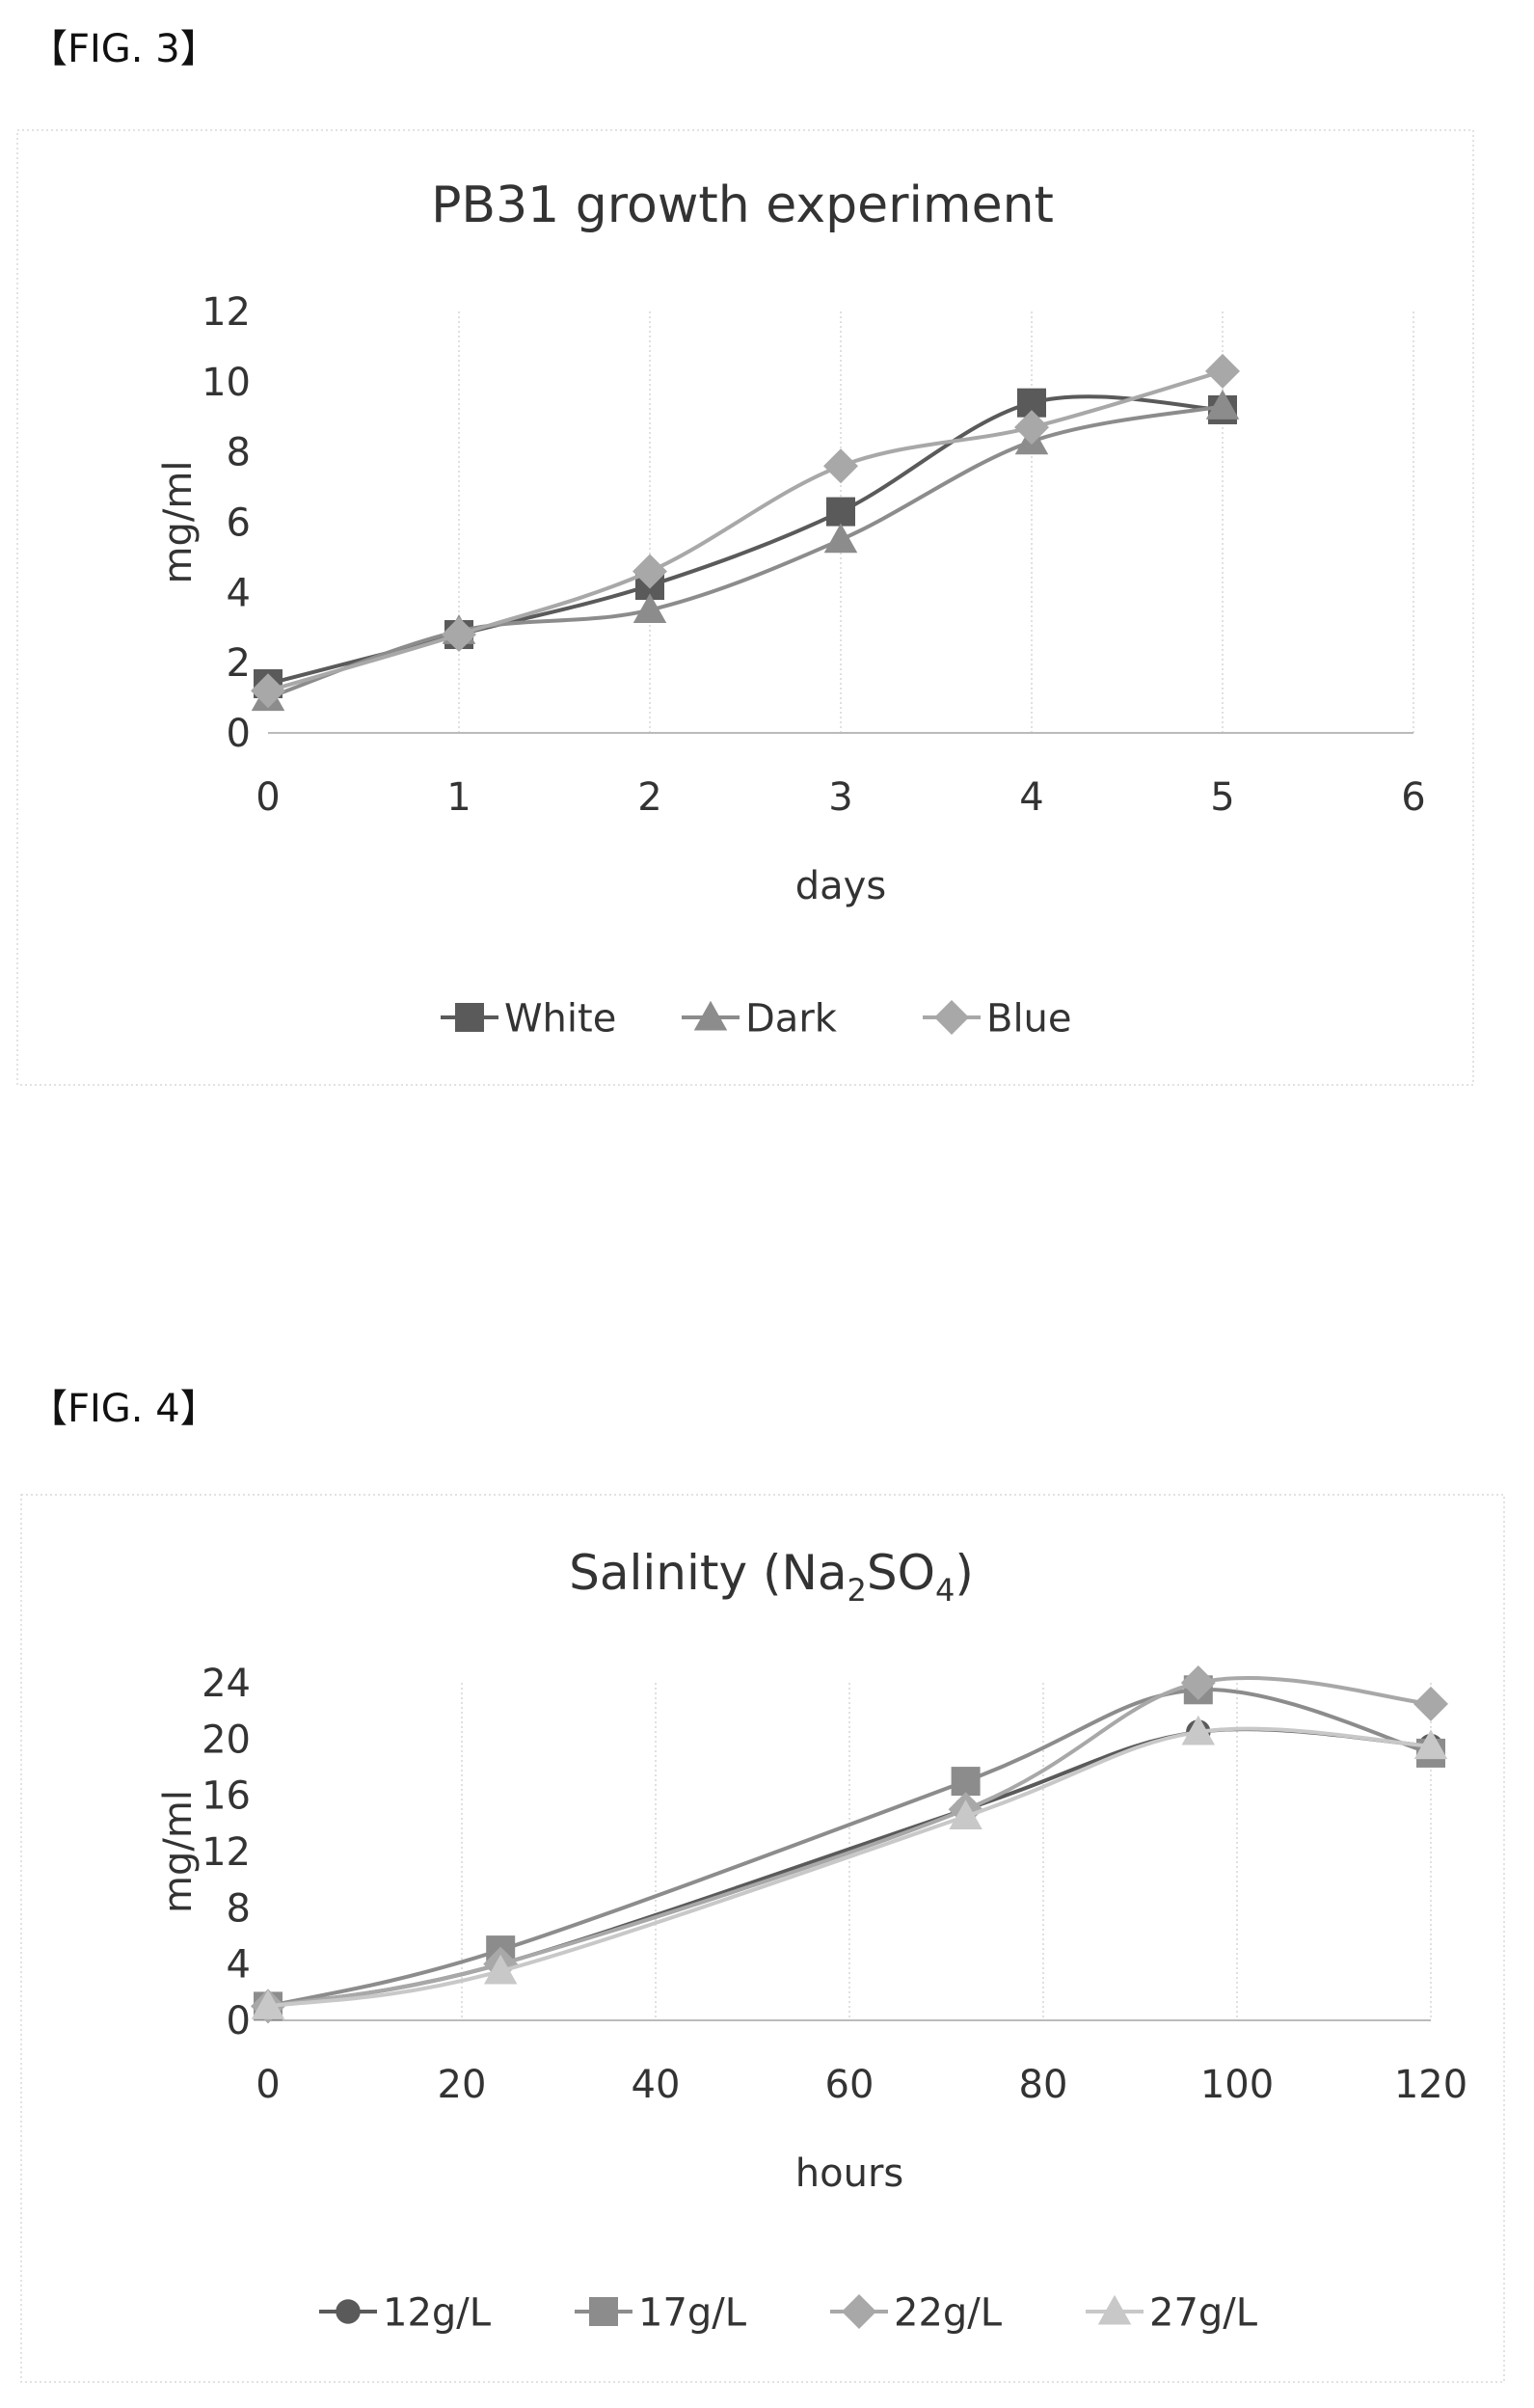 Image resolution: width=1534 pixels, height=2408 pixels. I want to click on fig3-x-tick-label: 3, so click(840, 797).